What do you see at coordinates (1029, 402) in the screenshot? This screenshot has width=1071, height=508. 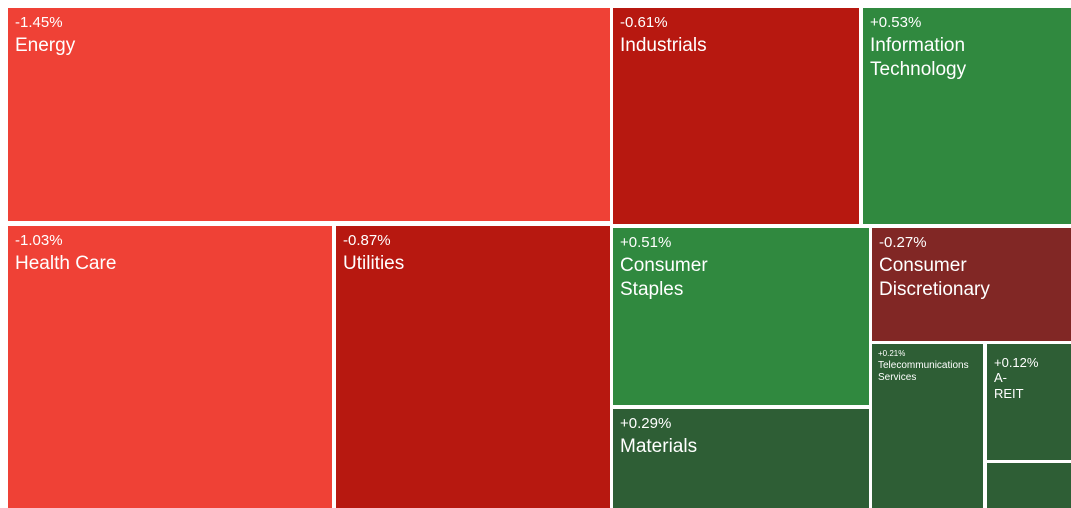 I see `tile-a-reit: +0.12% A-REIT` at bounding box center [1029, 402].